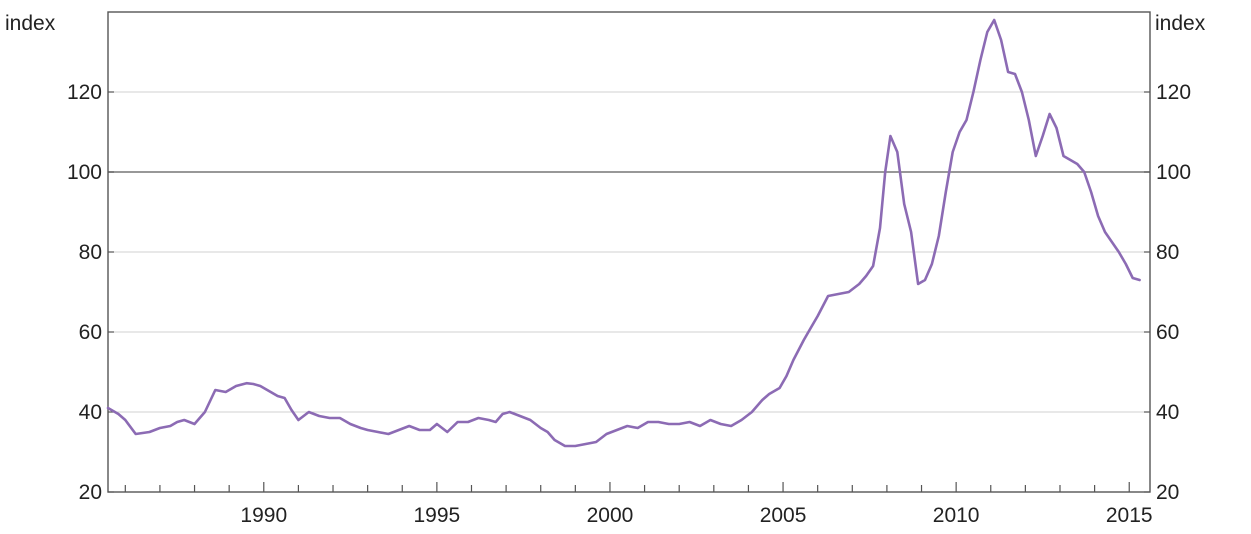  Describe the element at coordinates (90, 332) in the screenshot. I see `y-tick-label-left: 60` at that location.